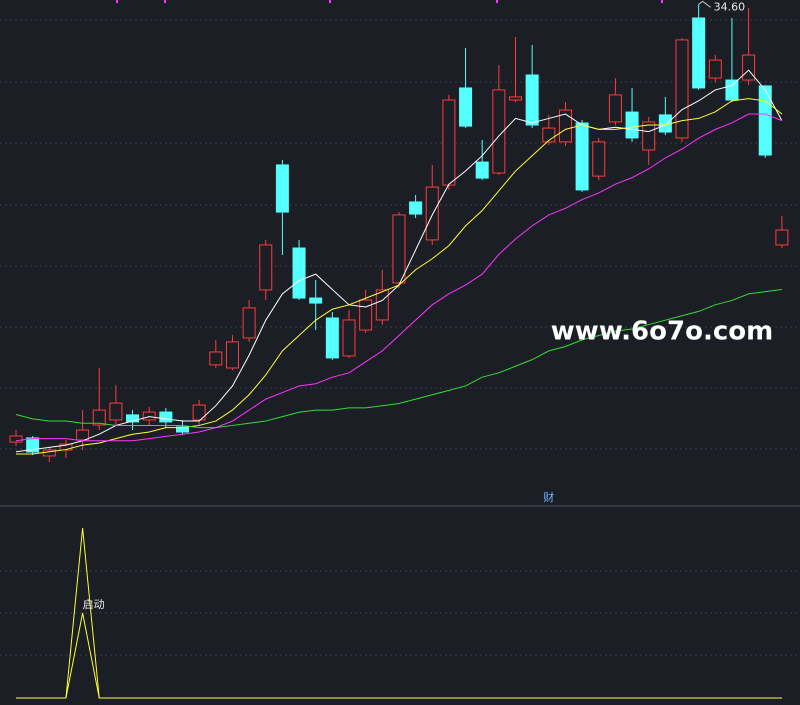 The image size is (800, 705). What do you see at coordinates (94, 604) in the screenshot?
I see `signal-label: 启动` at bounding box center [94, 604].